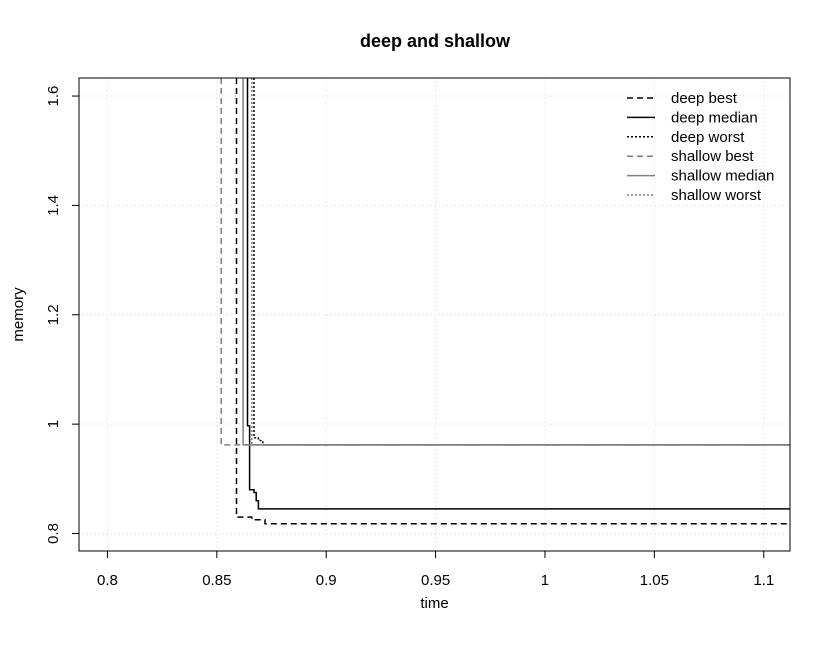 This screenshot has width=831, height=650. What do you see at coordinates (107, 580) in the screenshot?
I see `x-tick-label: 0.8` at bounding box center [107, 580].